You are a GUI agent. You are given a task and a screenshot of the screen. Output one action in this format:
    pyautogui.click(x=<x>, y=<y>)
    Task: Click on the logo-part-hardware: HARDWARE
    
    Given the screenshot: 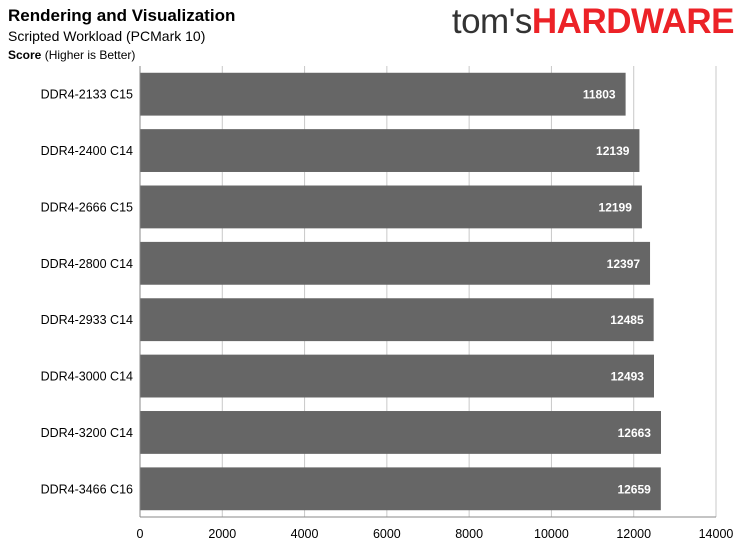 What is the action you would take?
    pyautogui.click(x=633, y=21)
    